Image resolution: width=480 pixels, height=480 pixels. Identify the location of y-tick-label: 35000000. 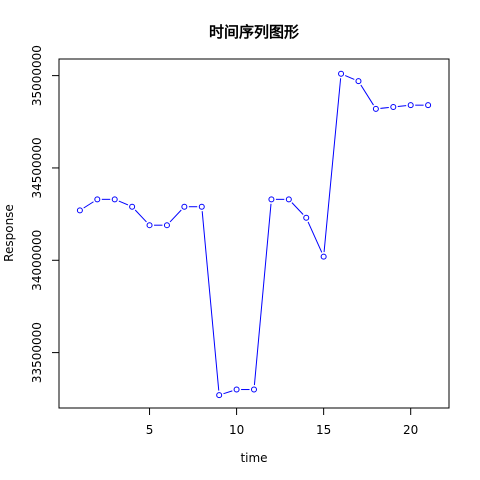
(37, 75).